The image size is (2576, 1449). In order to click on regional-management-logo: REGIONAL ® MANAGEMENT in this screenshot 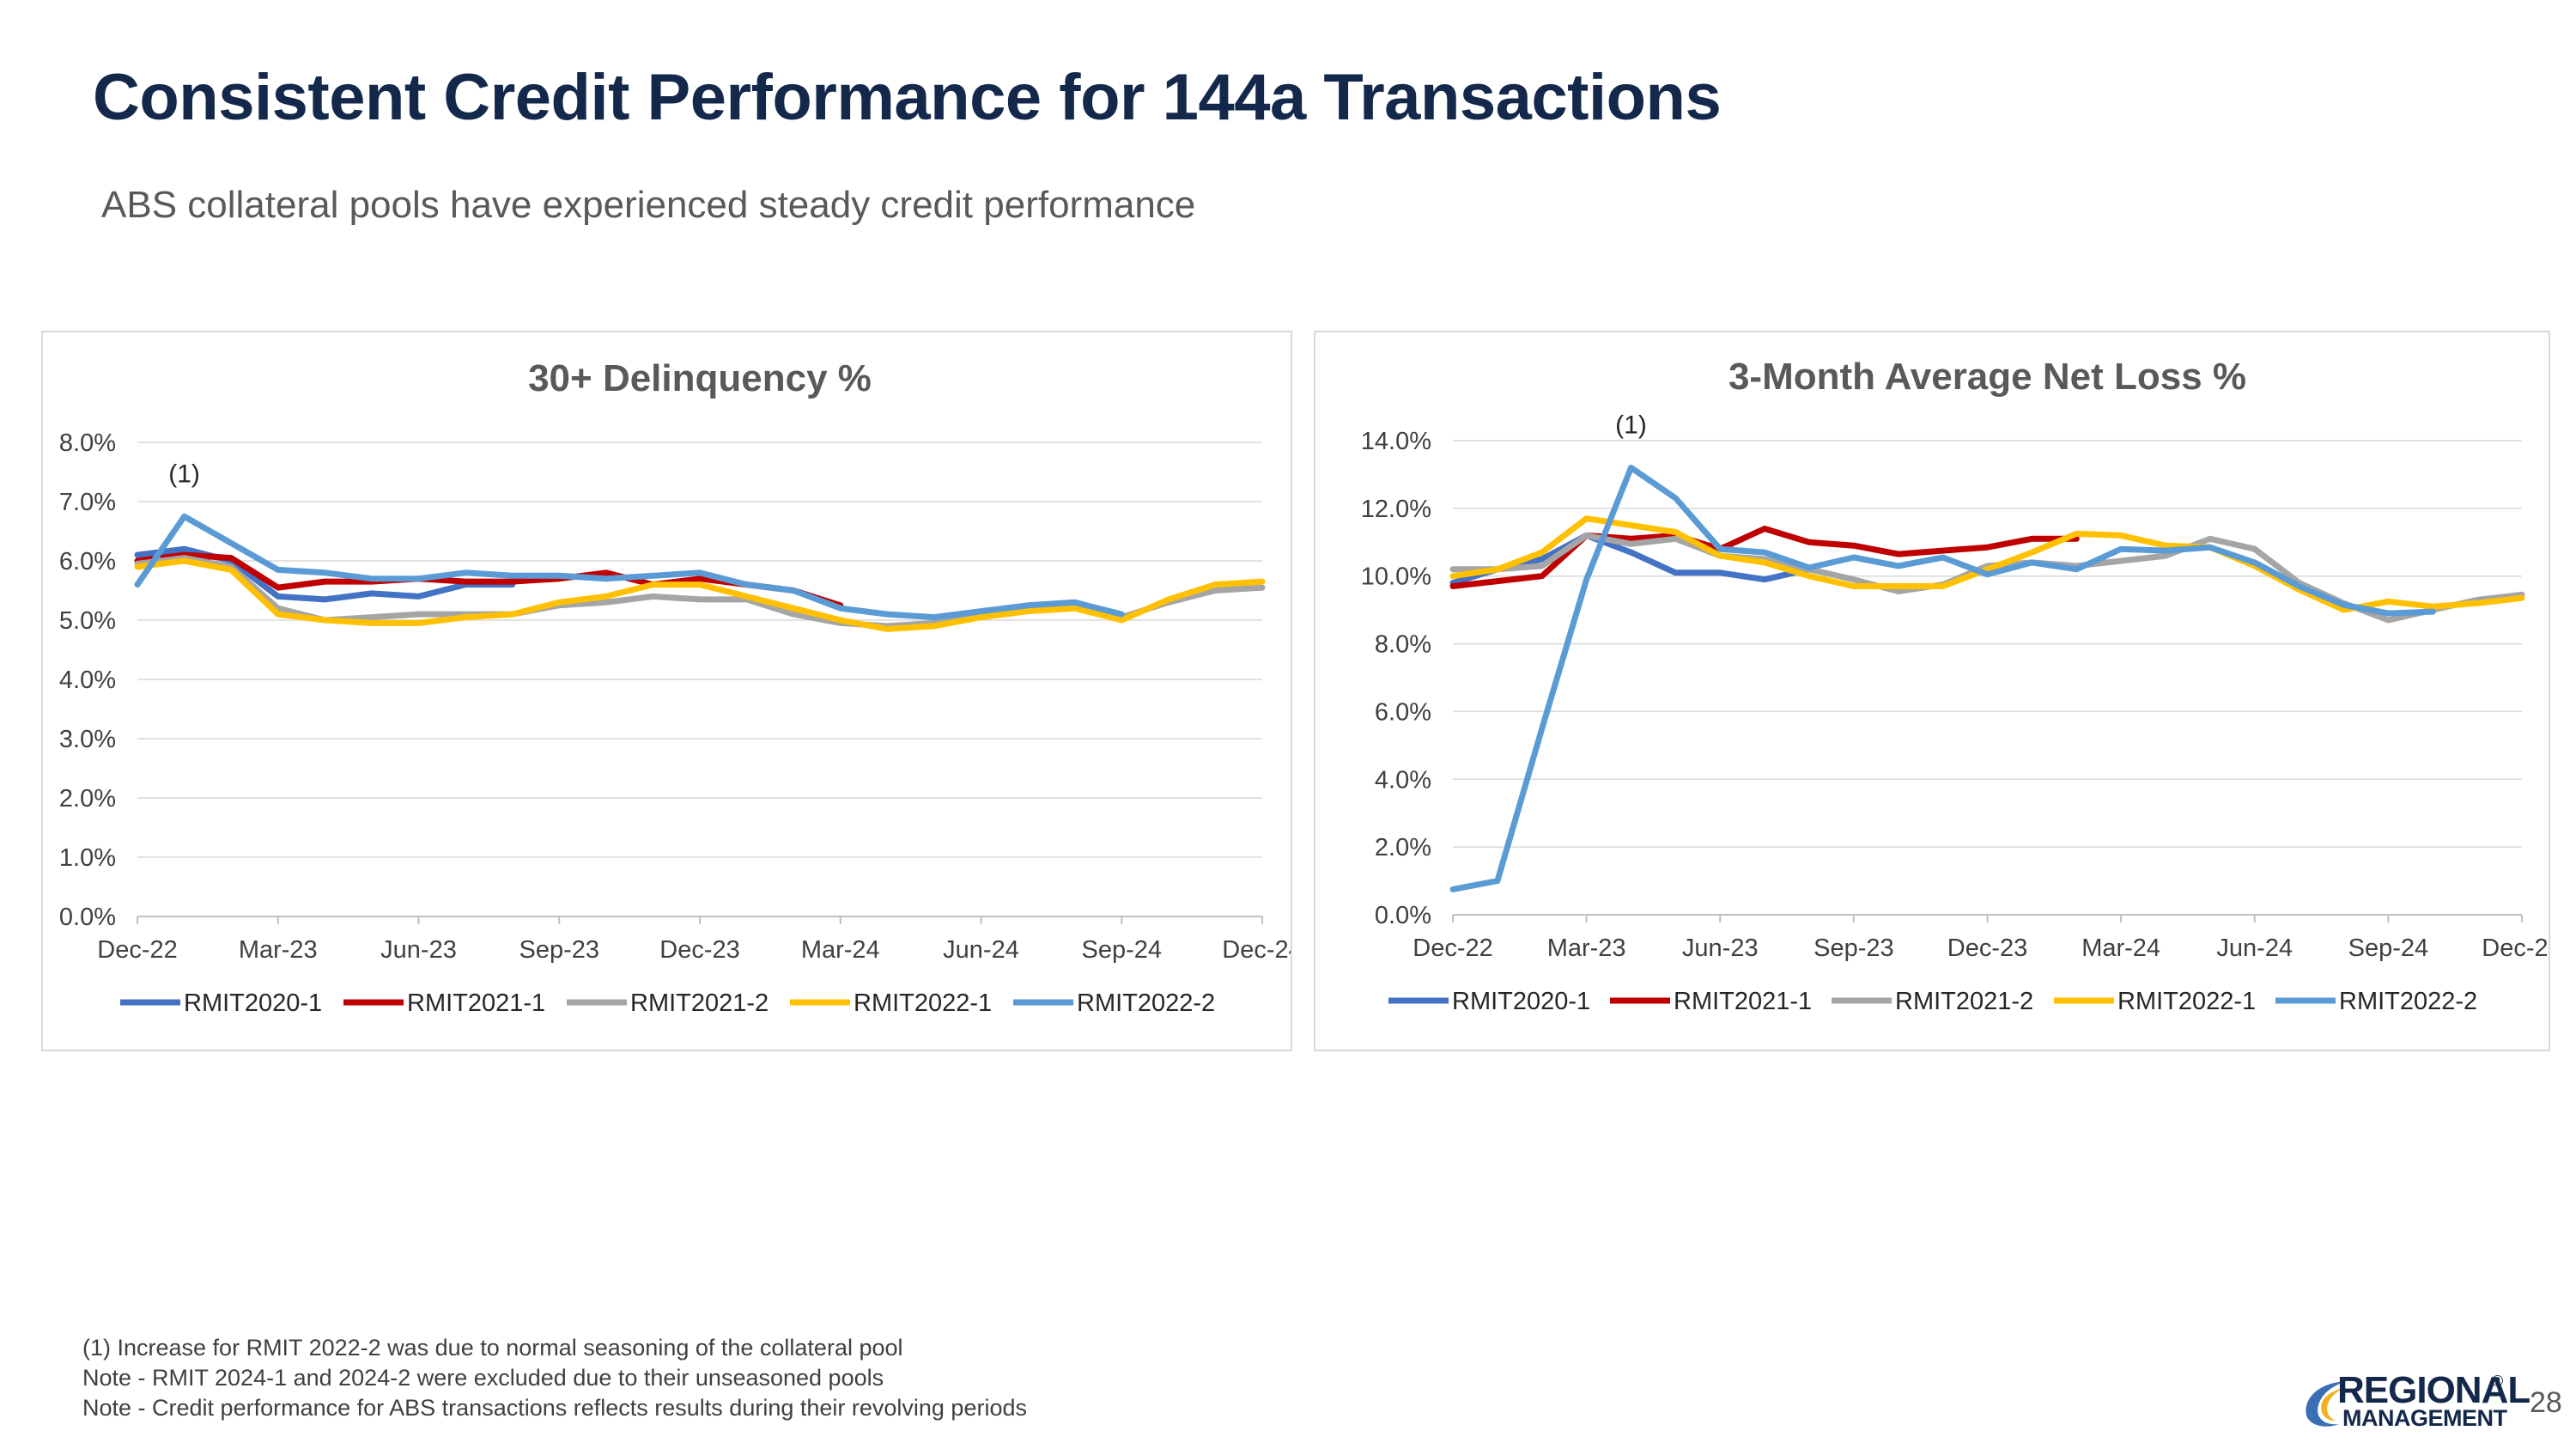, I will do `click(2412, 1401)`.